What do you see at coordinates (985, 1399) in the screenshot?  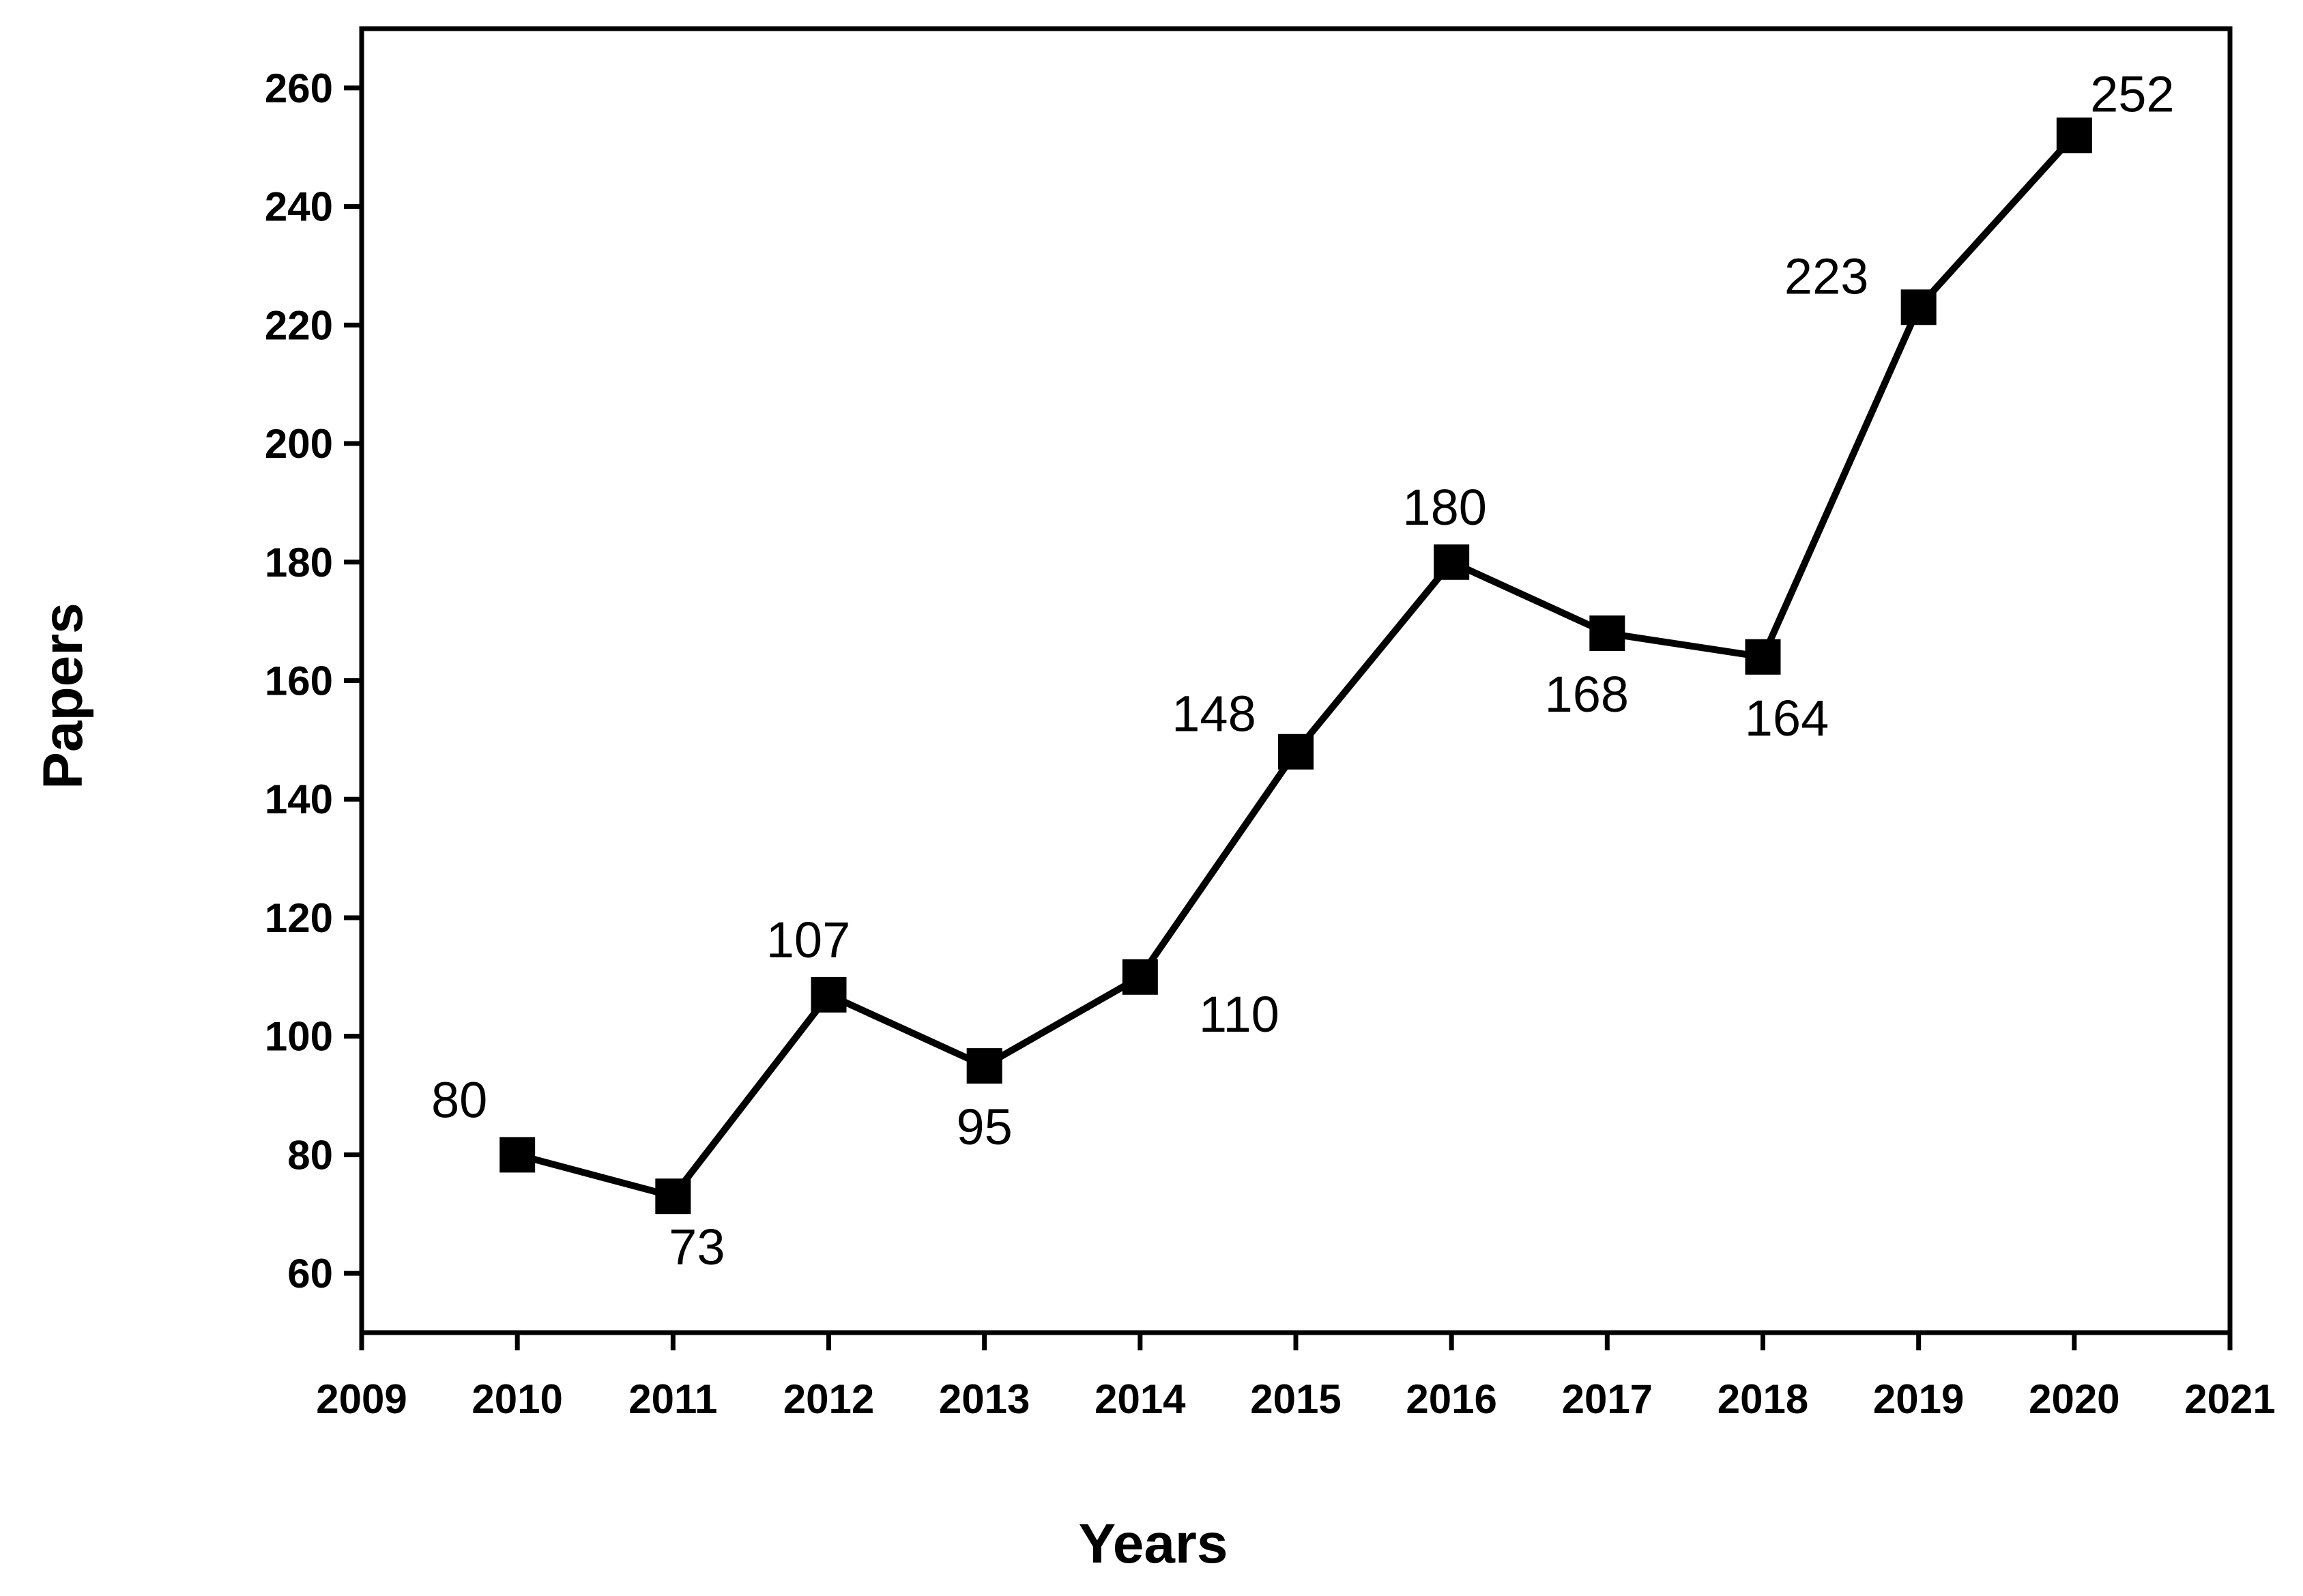 I see `x-tick-label: 2013` at bounding box center [985, 1399].